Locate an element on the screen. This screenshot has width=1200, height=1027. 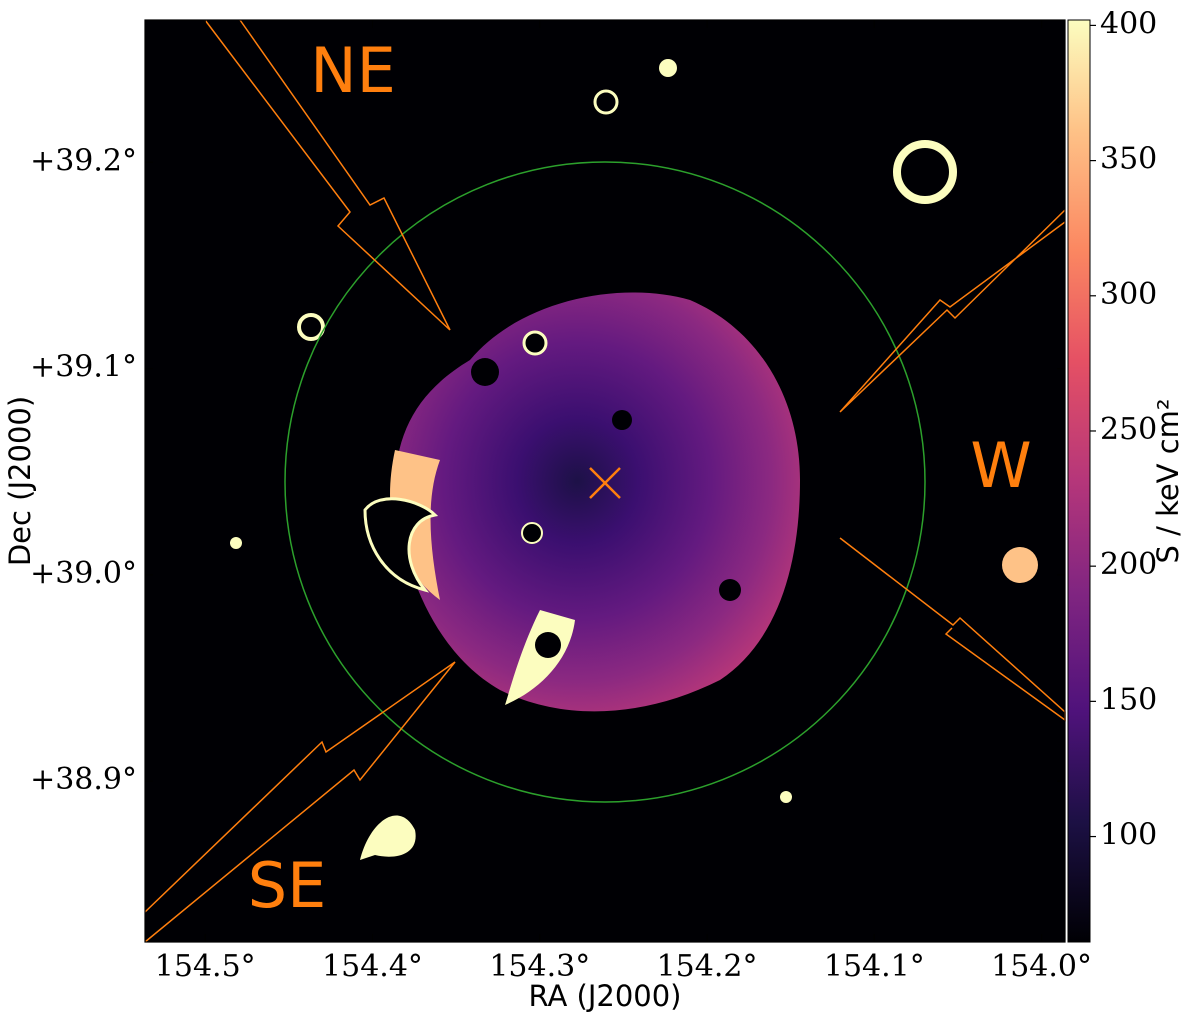
annotation: SE is located at coordinates (287, 885).